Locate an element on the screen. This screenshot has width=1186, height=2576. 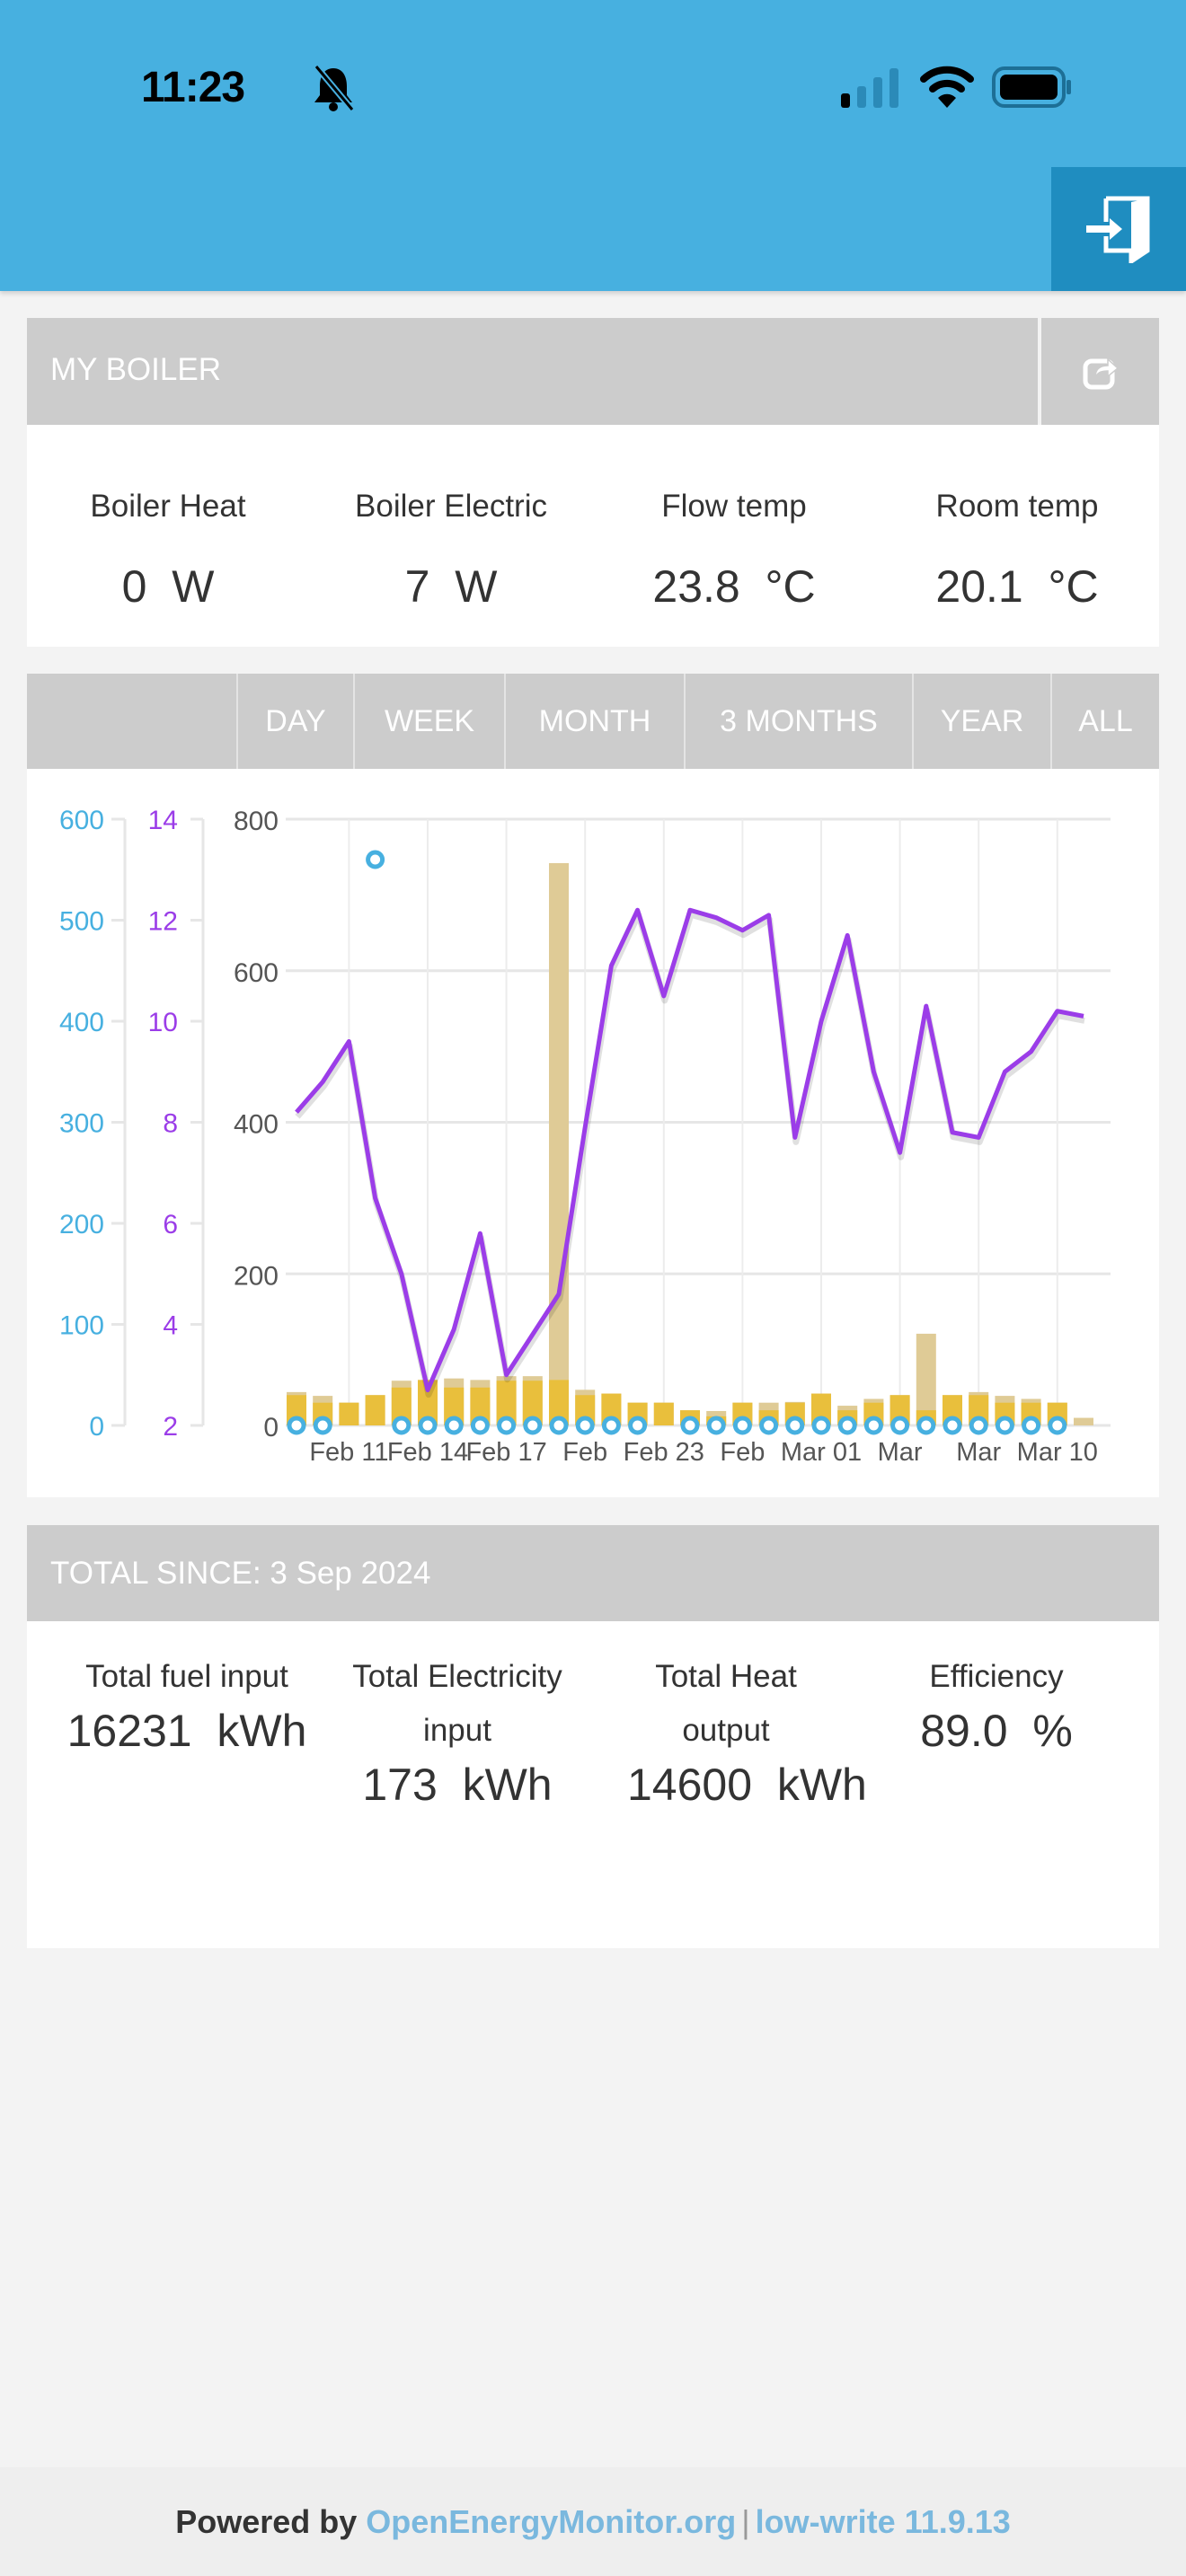
purple-axis-tick: 14 is located at coordinates (163, 820).